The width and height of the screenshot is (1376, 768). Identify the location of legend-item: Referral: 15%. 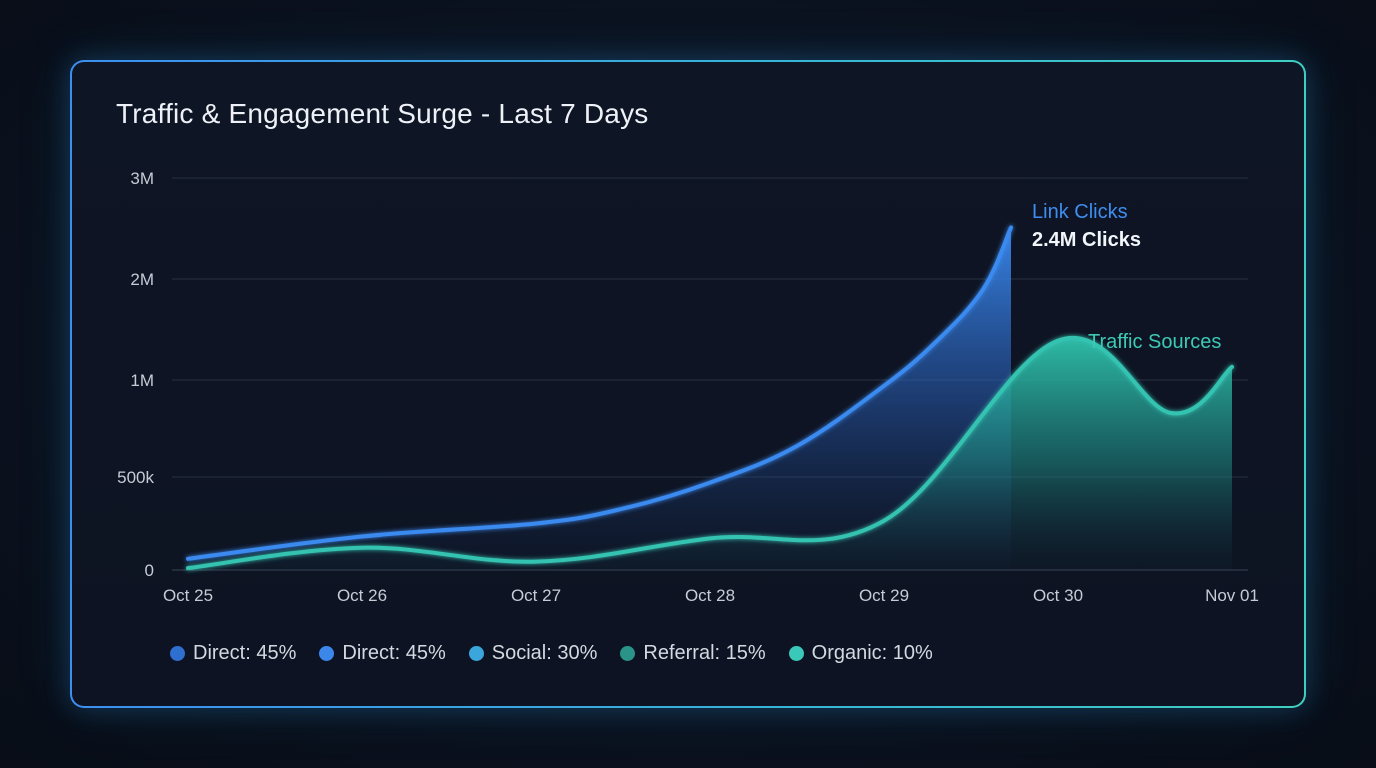
(693, 653).